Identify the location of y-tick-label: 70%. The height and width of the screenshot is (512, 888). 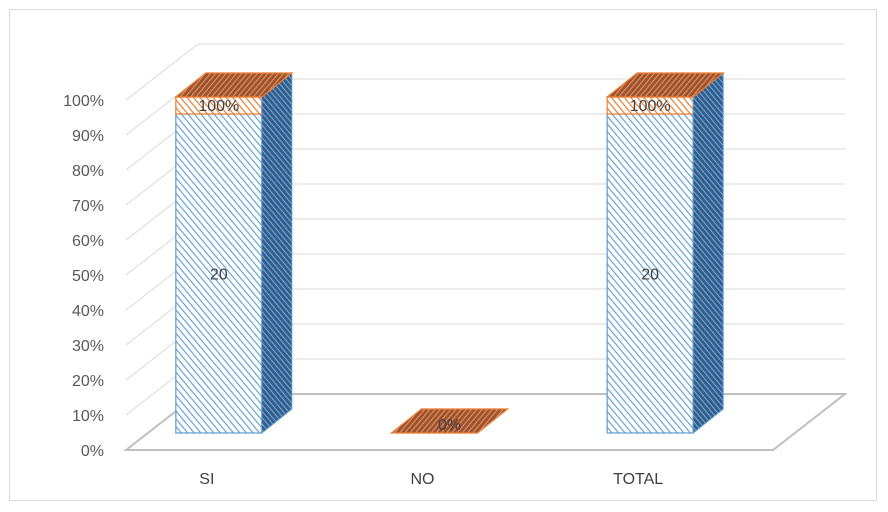
(88, 206).